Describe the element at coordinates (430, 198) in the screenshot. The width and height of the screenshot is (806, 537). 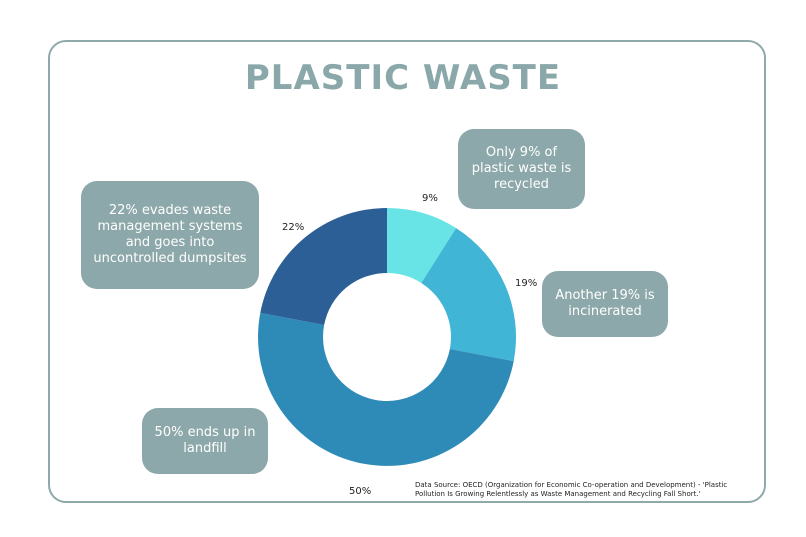
I see `label-recycled: 9%` at that location.